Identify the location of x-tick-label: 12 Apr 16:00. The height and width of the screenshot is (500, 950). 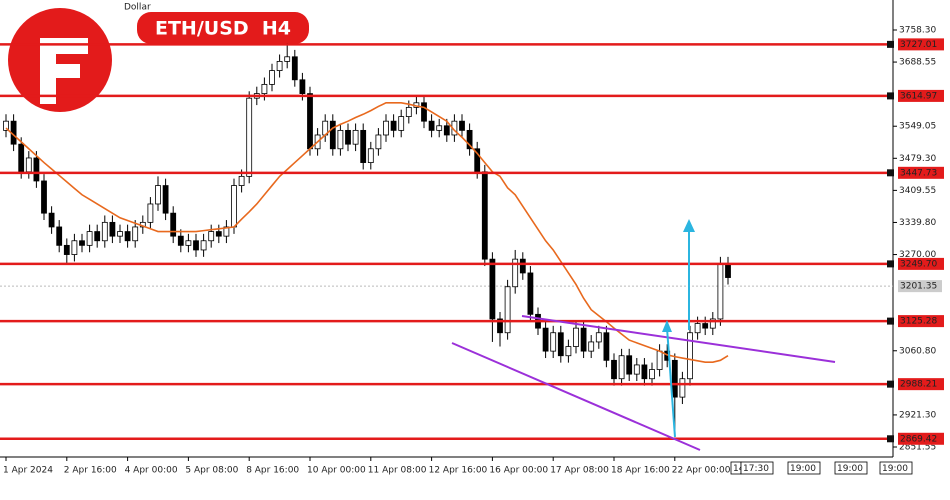
(458, 471).